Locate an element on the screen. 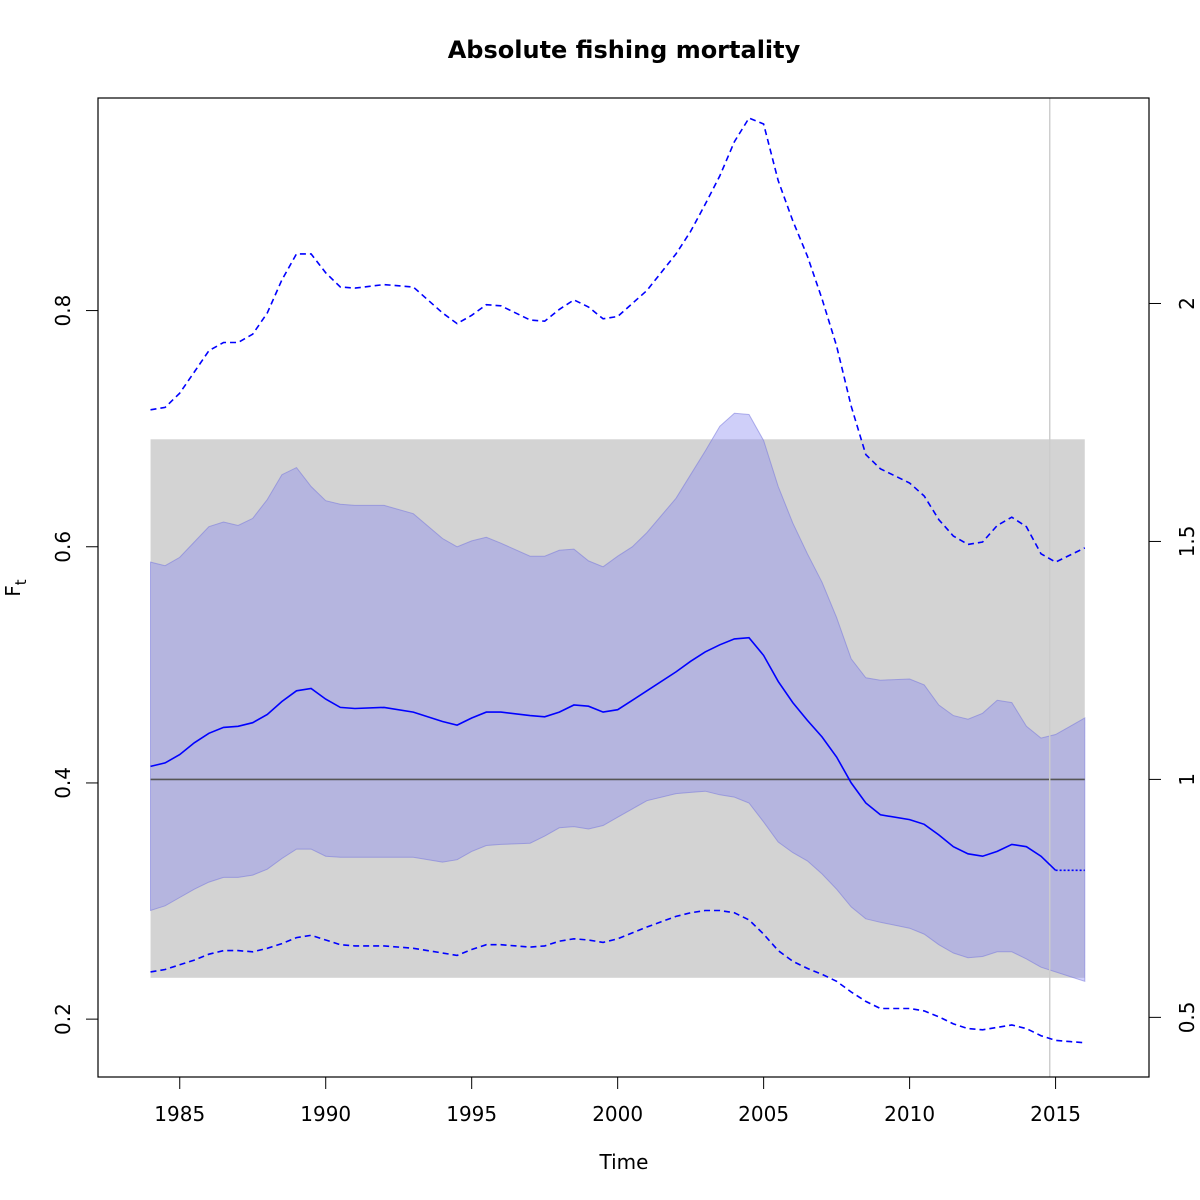 This screenshot has height=1200, width=1200. x-axis-label: Time is located at coordinates (624, 1162).